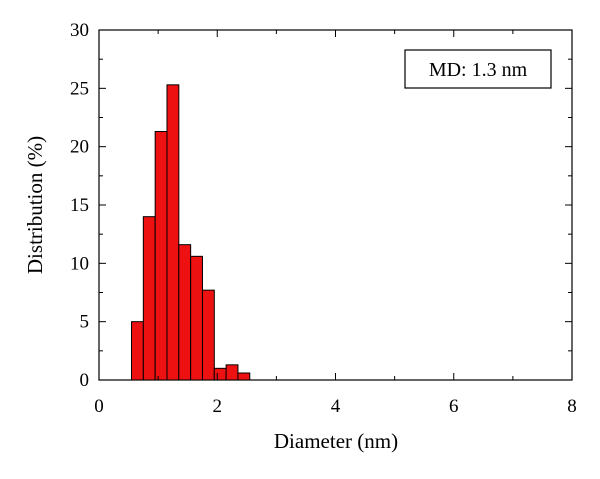 Image resolution: width=600 pixels, height=479 pixels. Describe the element at coordinates (79, 30) in the screenshot. I see `y-tick-label: 30` at that location.